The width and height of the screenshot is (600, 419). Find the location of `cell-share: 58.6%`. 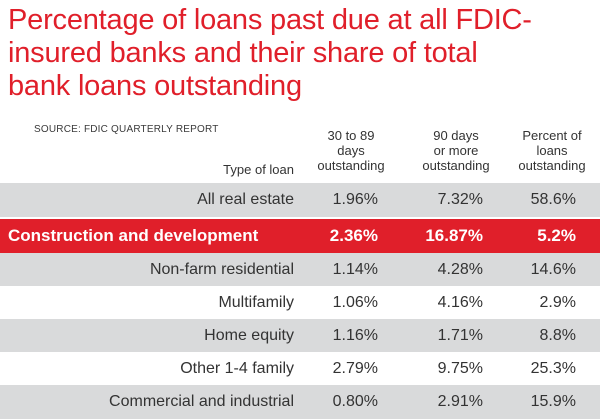

cell-share: 58.6% is located at coordinates (553, 199).